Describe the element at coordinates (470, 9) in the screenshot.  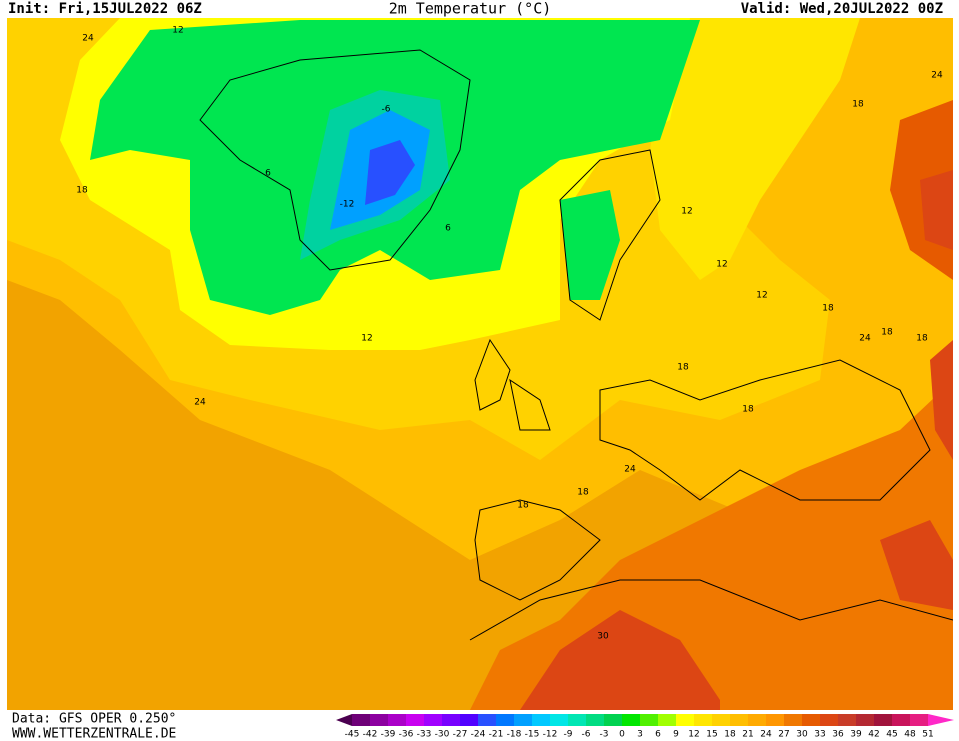
I see `map-title: 2m Temperatur (°C)` at that location.